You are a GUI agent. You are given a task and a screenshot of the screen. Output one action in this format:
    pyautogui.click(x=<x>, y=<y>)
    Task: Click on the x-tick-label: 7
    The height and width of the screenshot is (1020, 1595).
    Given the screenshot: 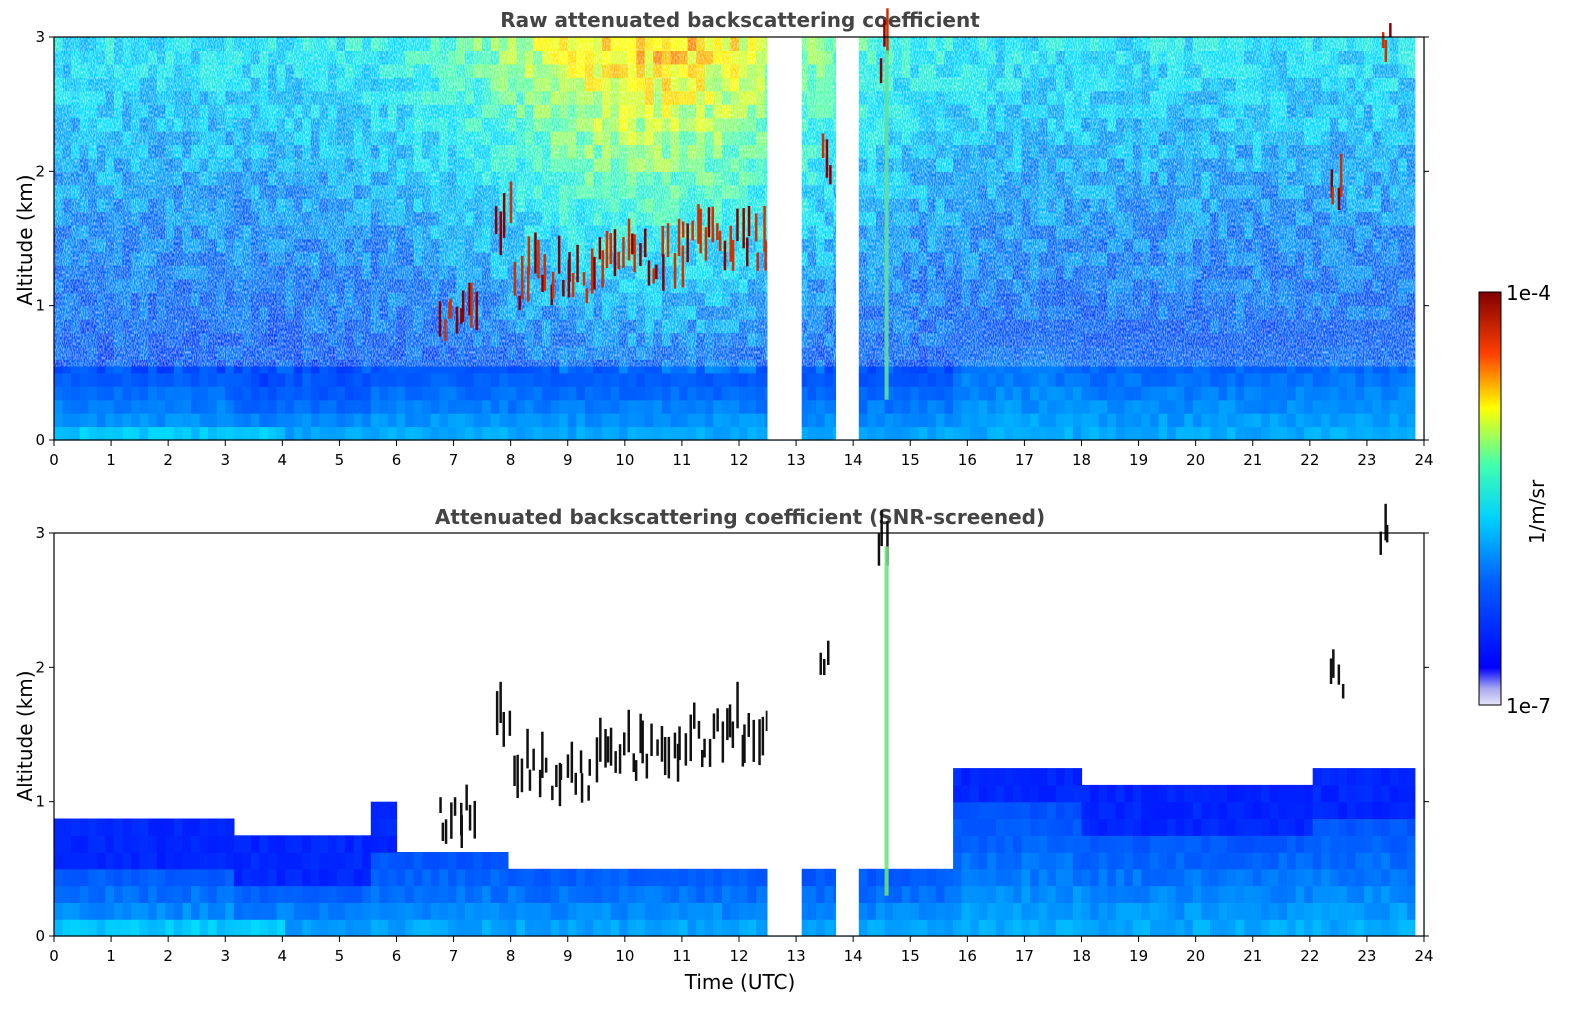 What is the action you would take?
    pyautogui.click(x=454, y=956)
    